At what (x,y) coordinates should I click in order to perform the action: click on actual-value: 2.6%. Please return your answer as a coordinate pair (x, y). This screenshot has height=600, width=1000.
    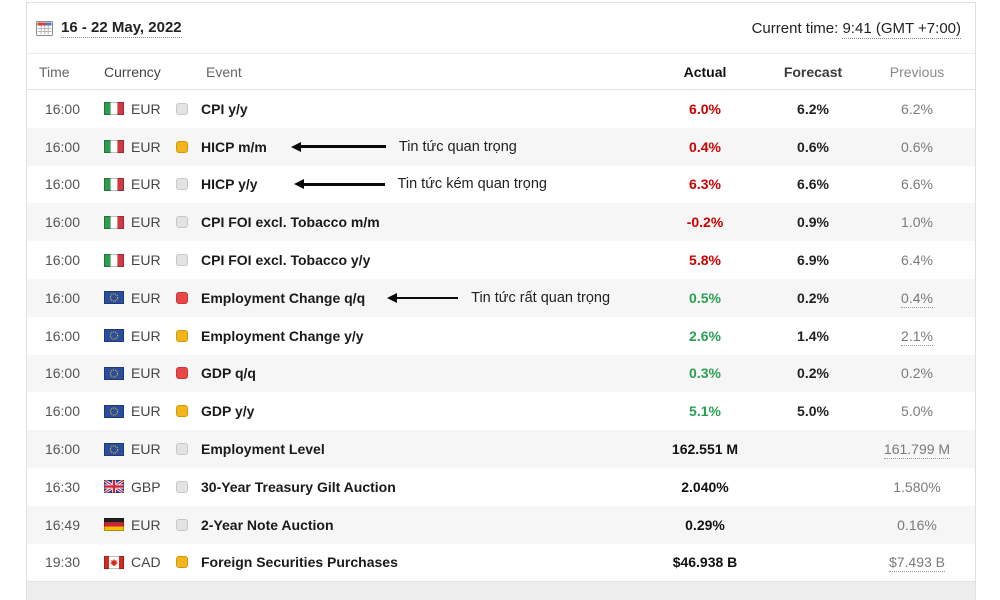
    Looking at the image, I should click on (705, 335).